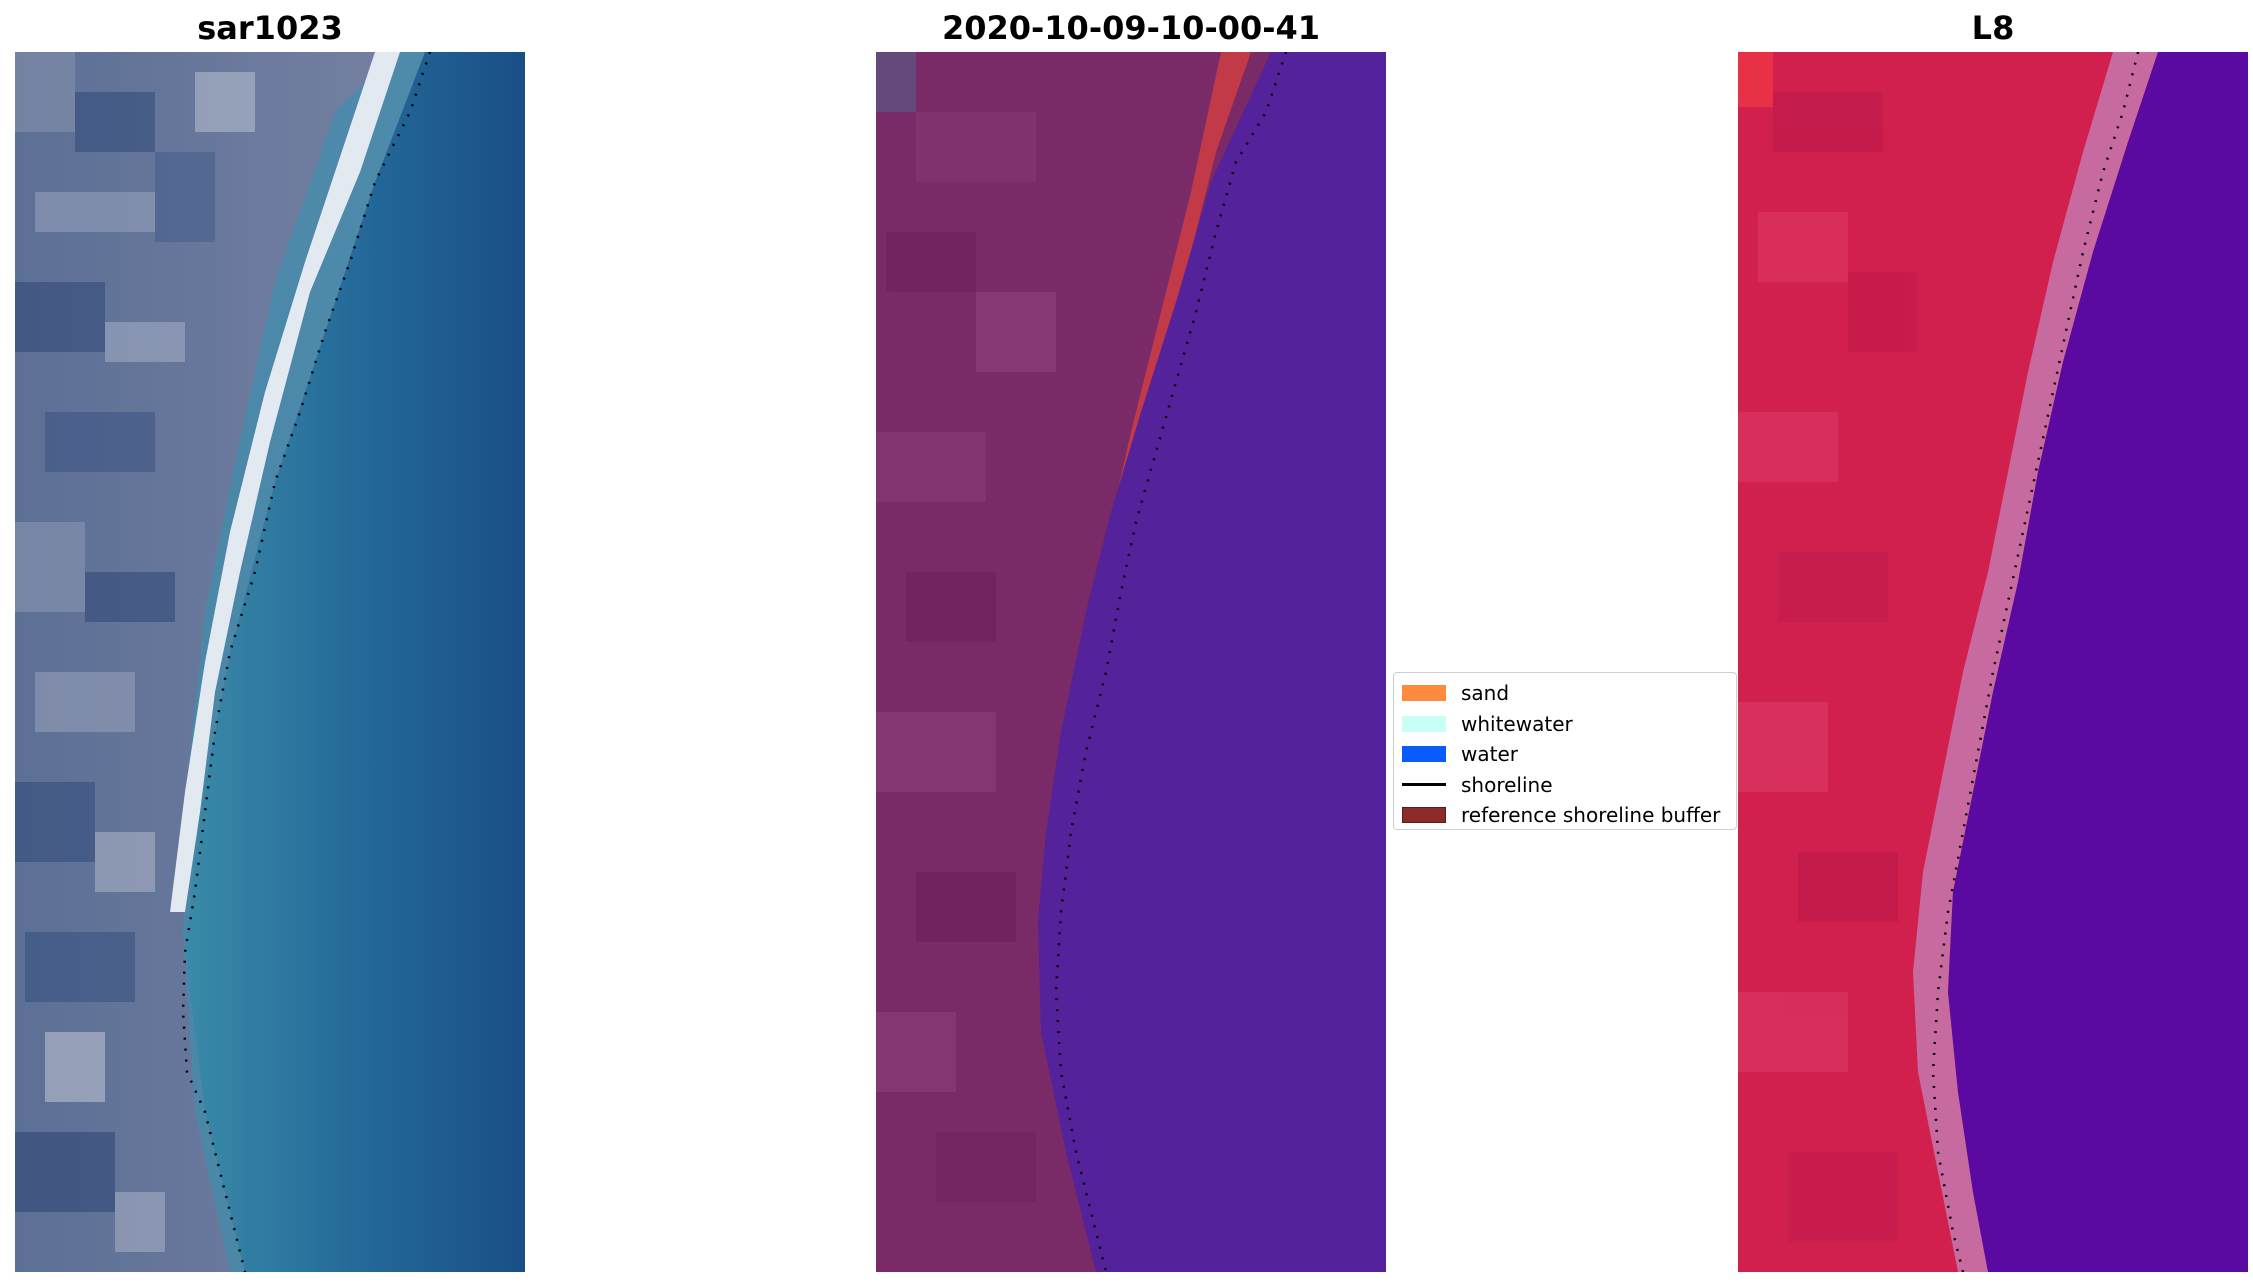  Describe the element at coordinates (1424, 693) in the screenshot. I see `sand-swatch` at that location.